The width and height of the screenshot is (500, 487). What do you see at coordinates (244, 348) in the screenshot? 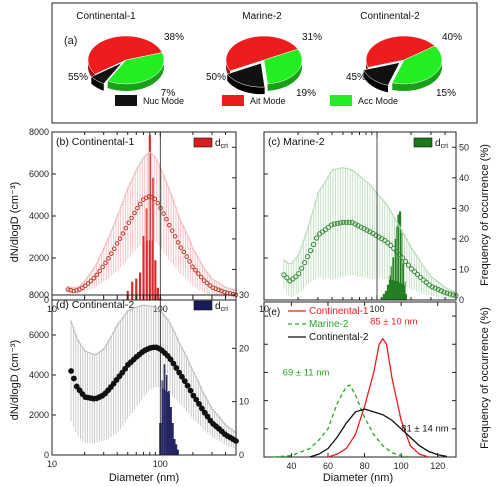
I see `y2-tick-label: 20` at bounding box center [244, 348].